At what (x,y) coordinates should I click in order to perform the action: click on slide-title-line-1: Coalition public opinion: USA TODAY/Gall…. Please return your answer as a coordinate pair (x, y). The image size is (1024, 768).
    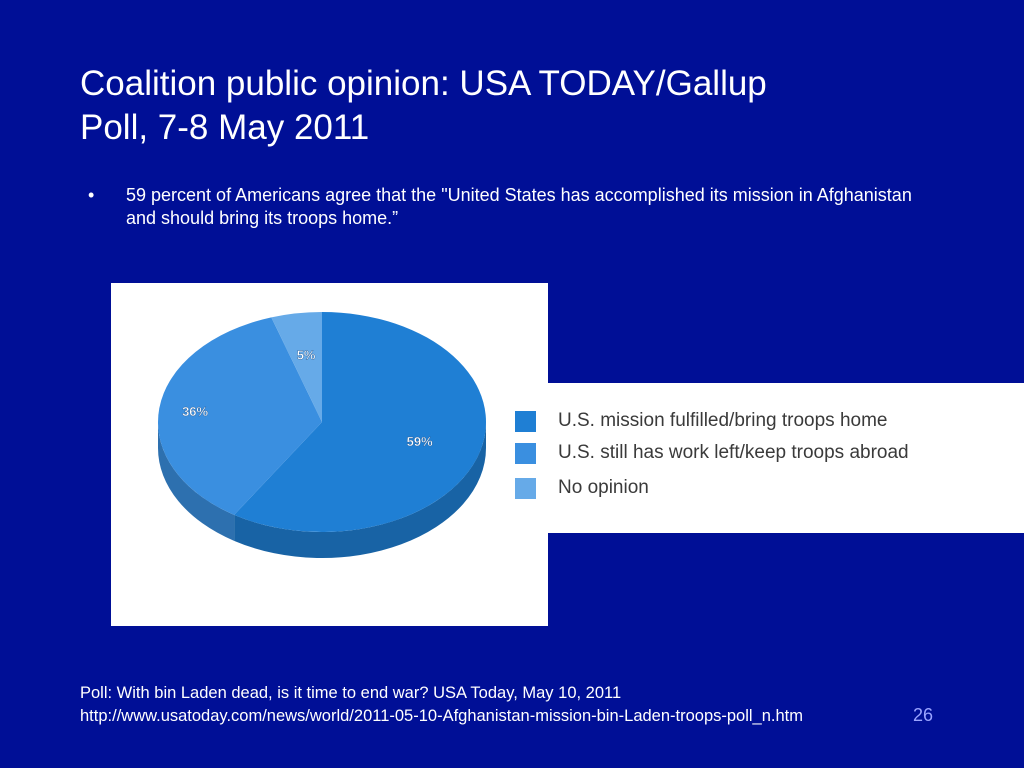
    Looking at the image, I should click on (423, 83).